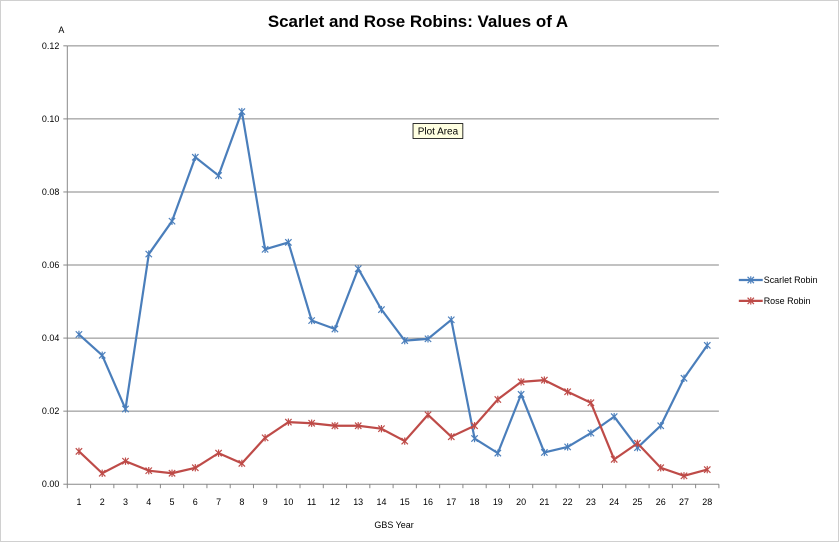 This screenshot has height=542, width=839. What do you see at coordinates (544, 502) in the screenshot?
I see `x-tick-label: 21` at bounding box center [544, 502].